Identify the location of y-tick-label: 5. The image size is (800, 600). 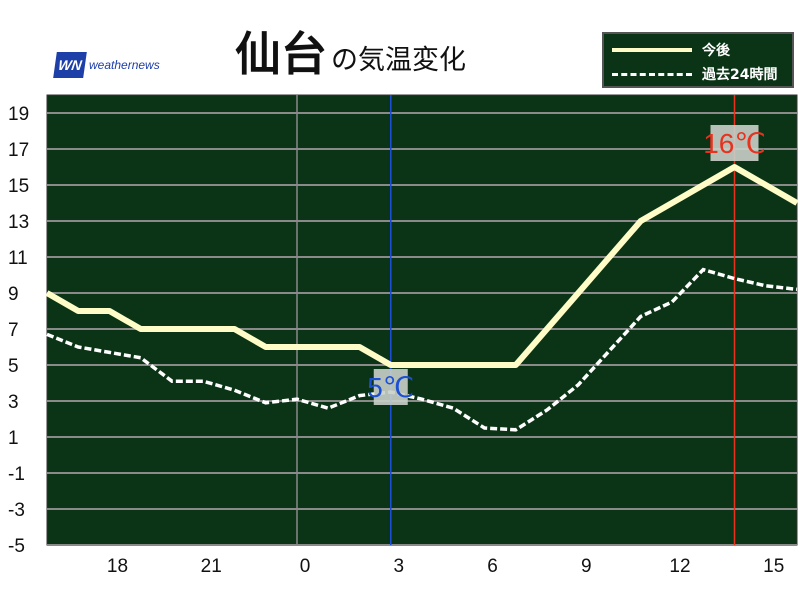
(13, 366).